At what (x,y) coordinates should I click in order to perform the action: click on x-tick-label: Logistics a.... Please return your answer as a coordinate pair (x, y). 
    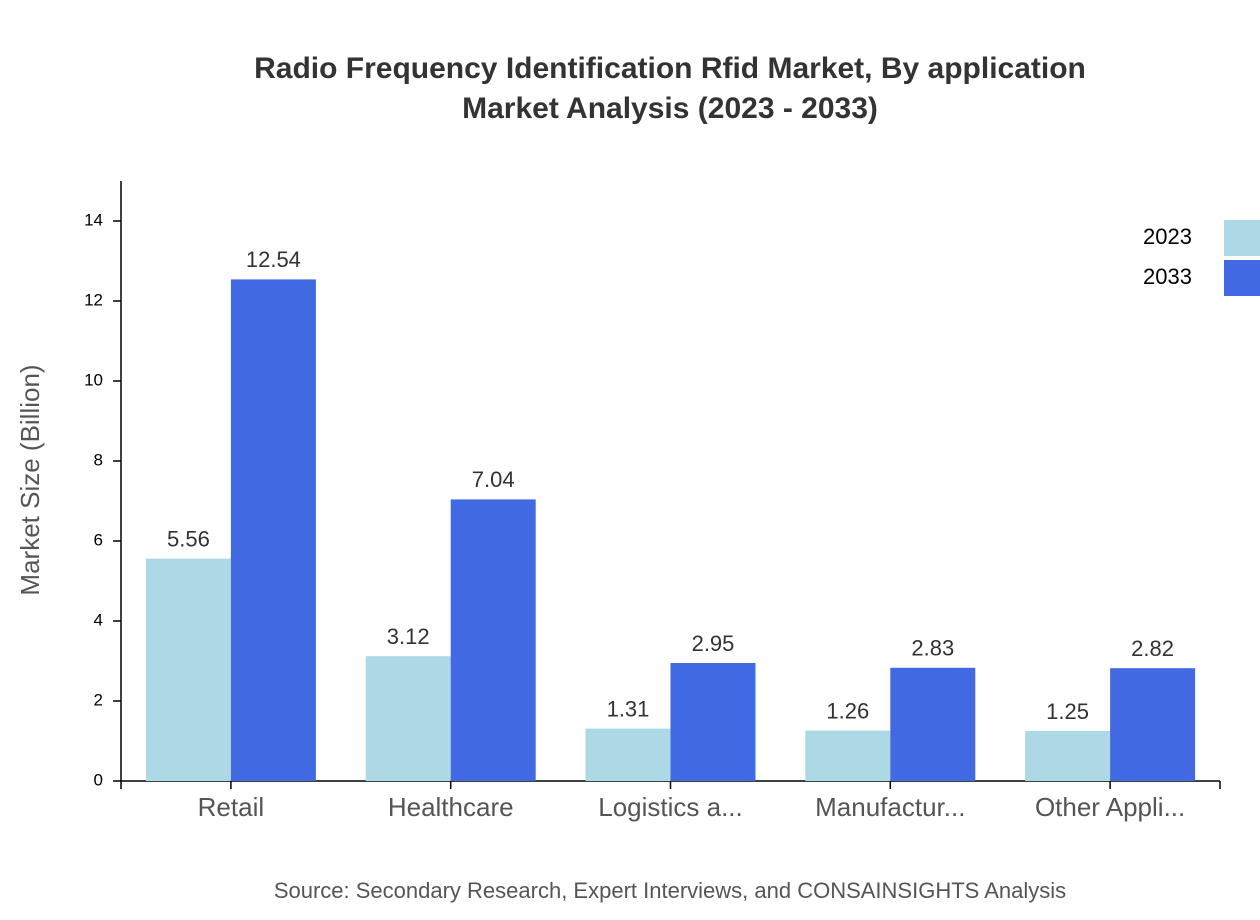
    Looking at the image, I should click on (670, 807).